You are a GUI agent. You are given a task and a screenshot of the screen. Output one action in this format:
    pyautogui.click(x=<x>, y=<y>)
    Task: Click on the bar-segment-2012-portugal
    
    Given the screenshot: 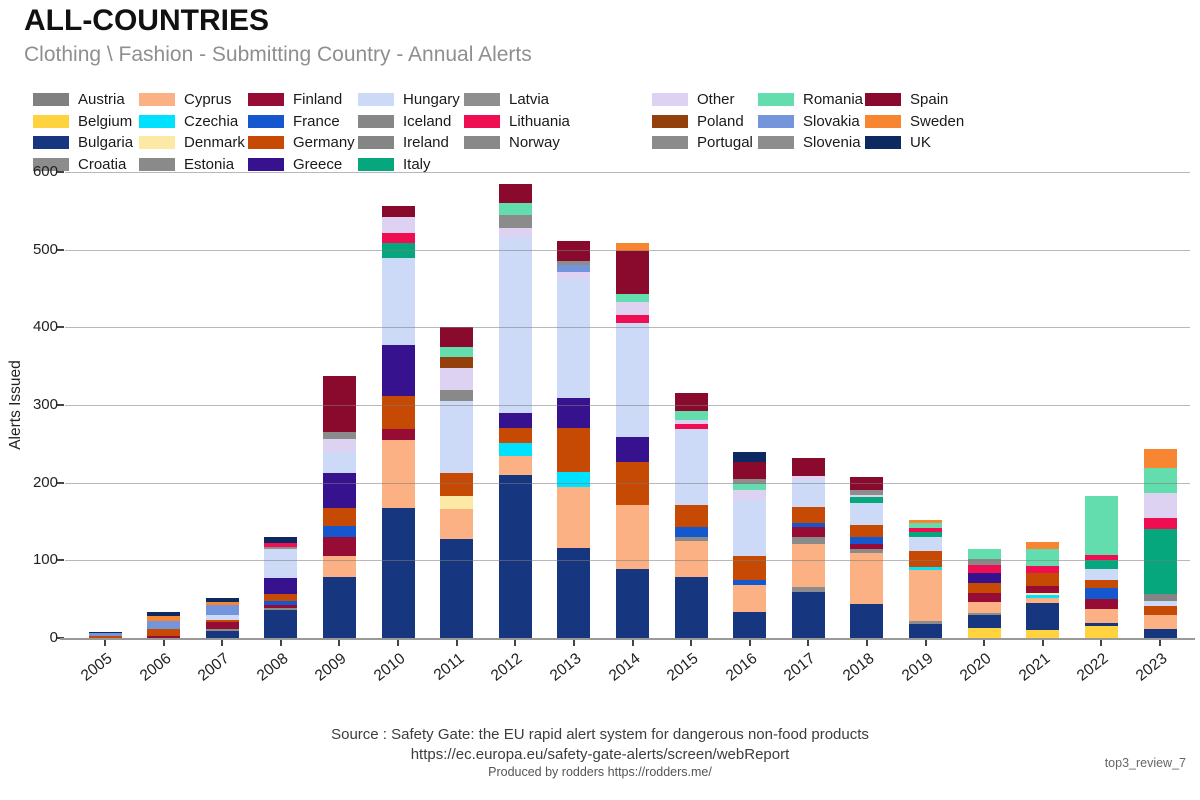 What is the action you would take?
    pyautogui.click(x=515, y=221)
    